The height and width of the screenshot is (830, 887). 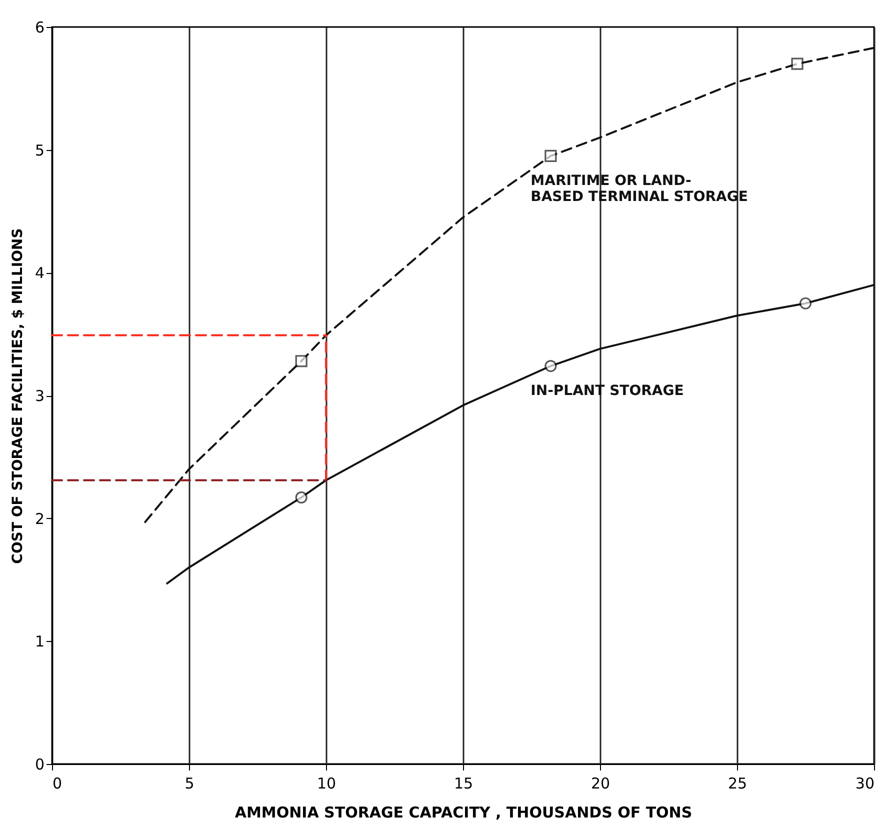 What do you see at coordinates (39, 27) in the screenshot?
I see `y-tick-label: 6` at bounding box center [39, 27].